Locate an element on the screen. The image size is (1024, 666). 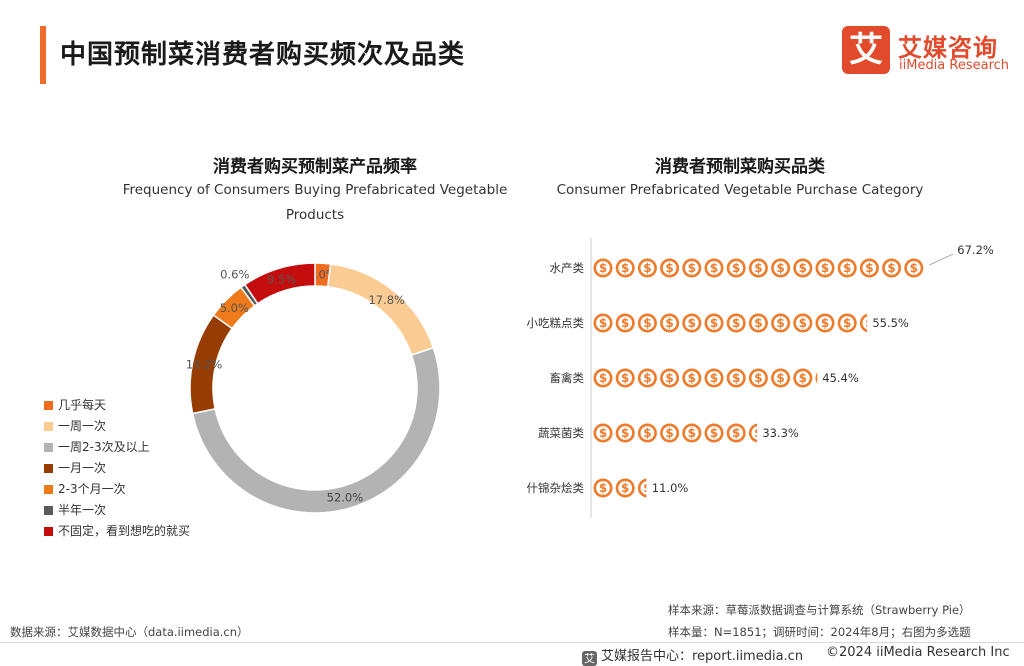
legend-label: 一周2-3次及以上 is located at coordinates (104, 447).